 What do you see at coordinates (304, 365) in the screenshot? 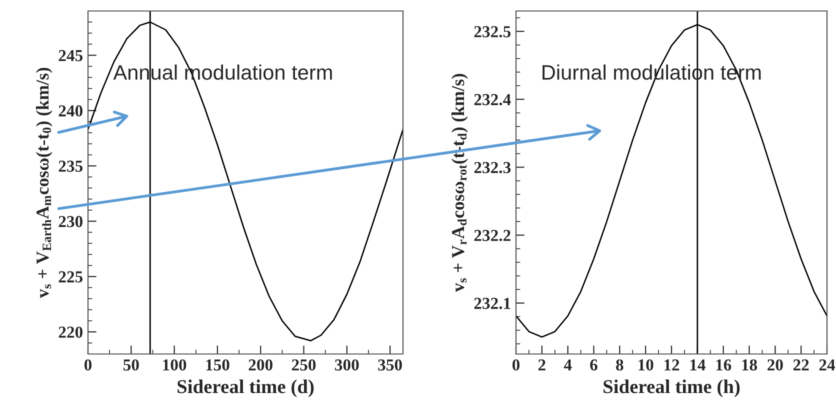
I see `x-tick-label: 250` at bounding box center [304, 365].